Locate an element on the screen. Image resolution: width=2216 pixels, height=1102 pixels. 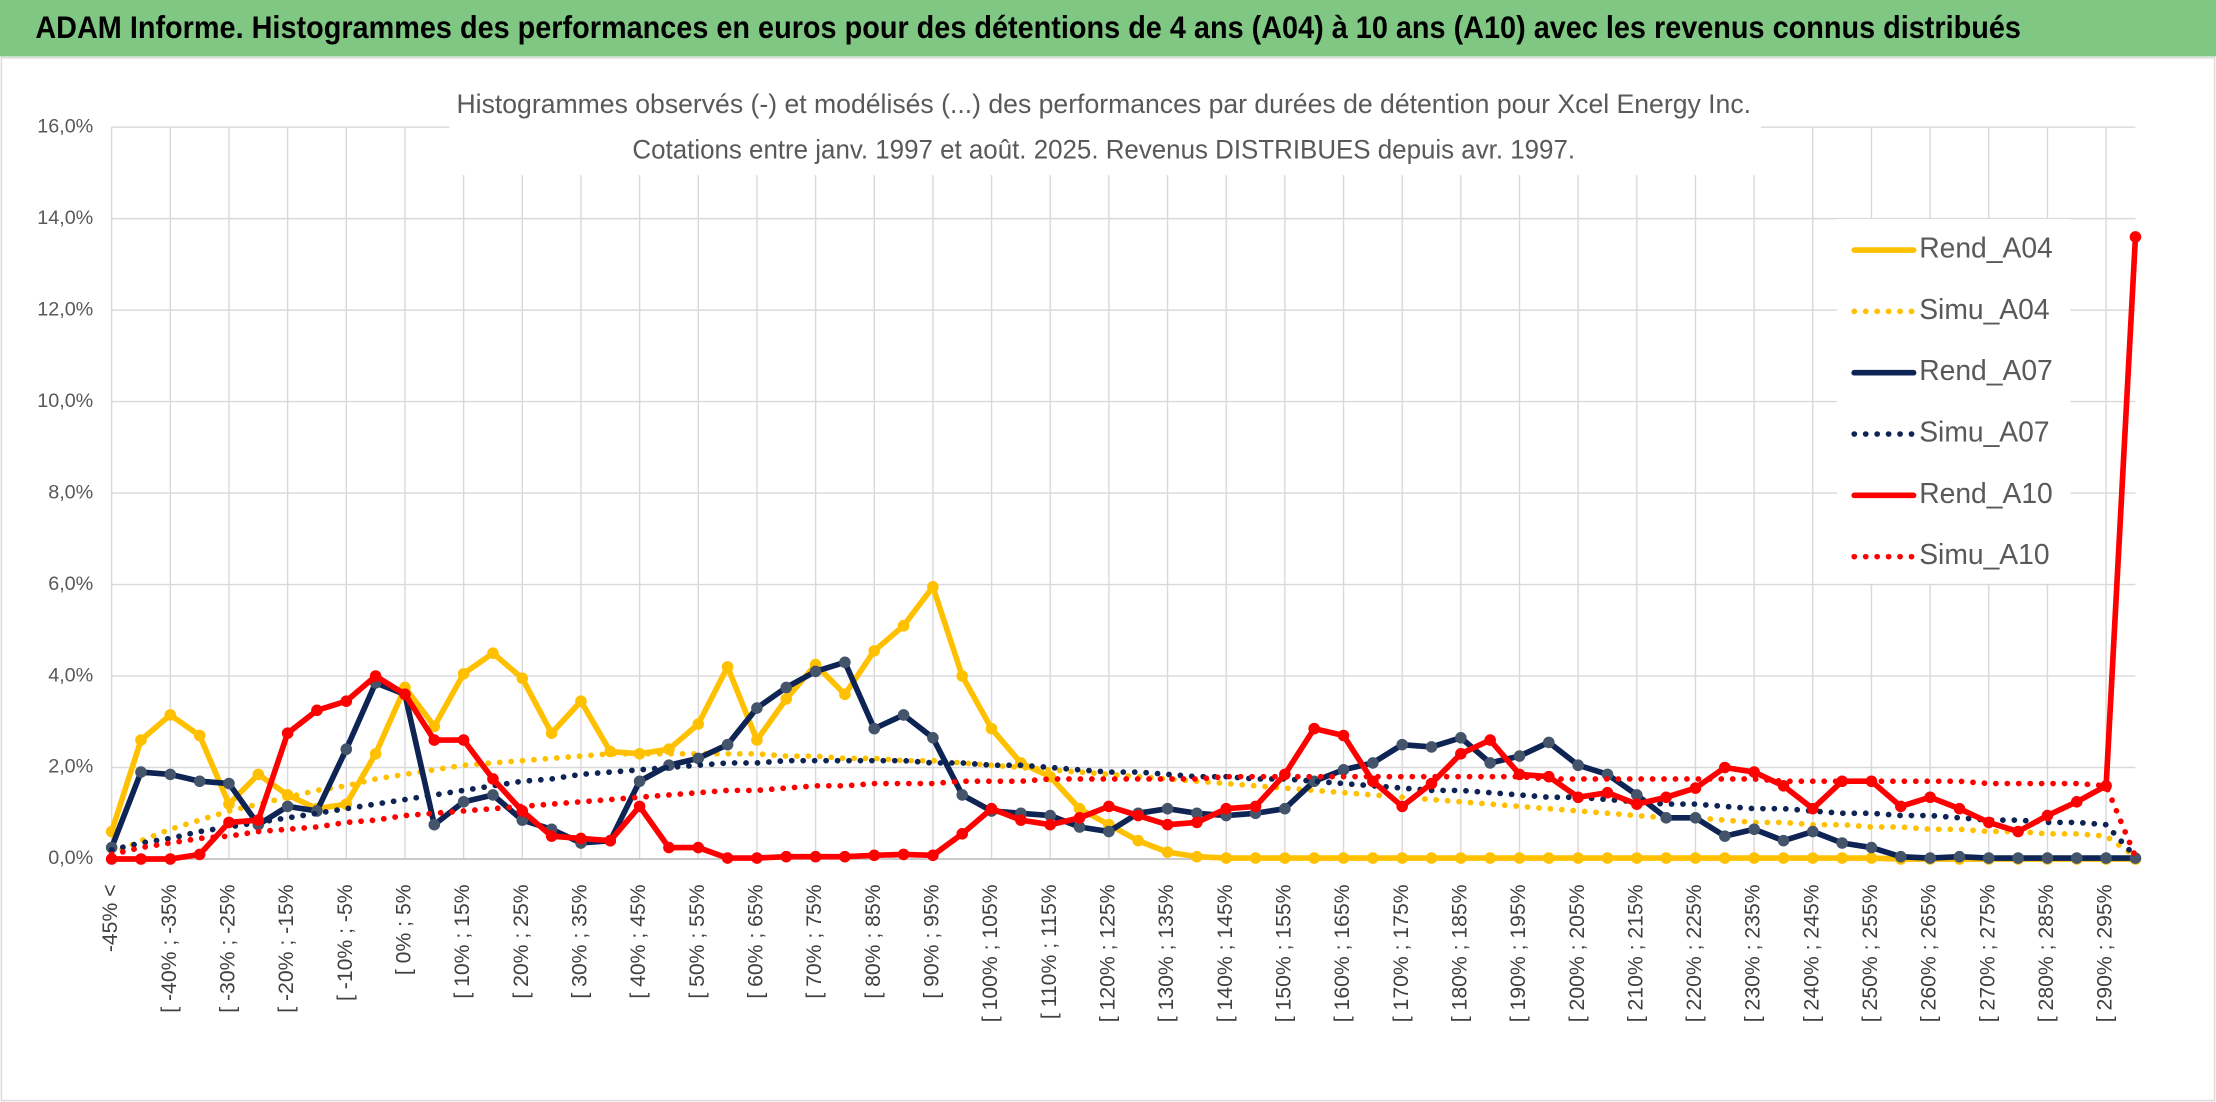
x-tick-label: -45% < is located at coordinates (110, 918).